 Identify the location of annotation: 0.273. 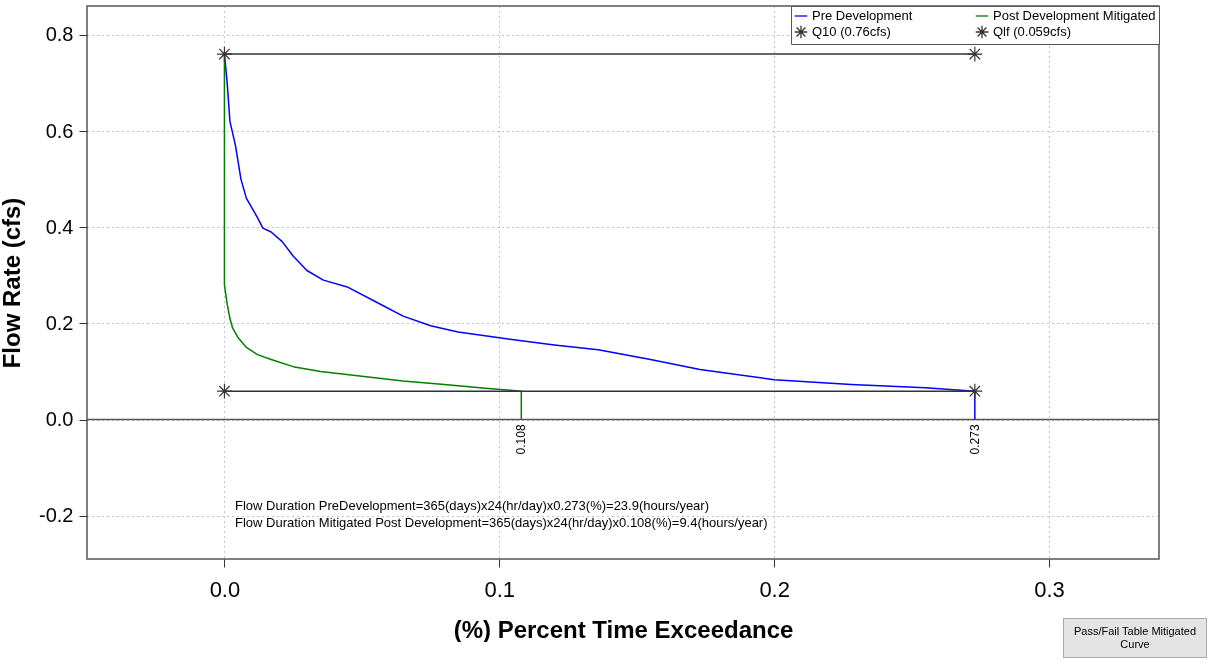
(974, 439).